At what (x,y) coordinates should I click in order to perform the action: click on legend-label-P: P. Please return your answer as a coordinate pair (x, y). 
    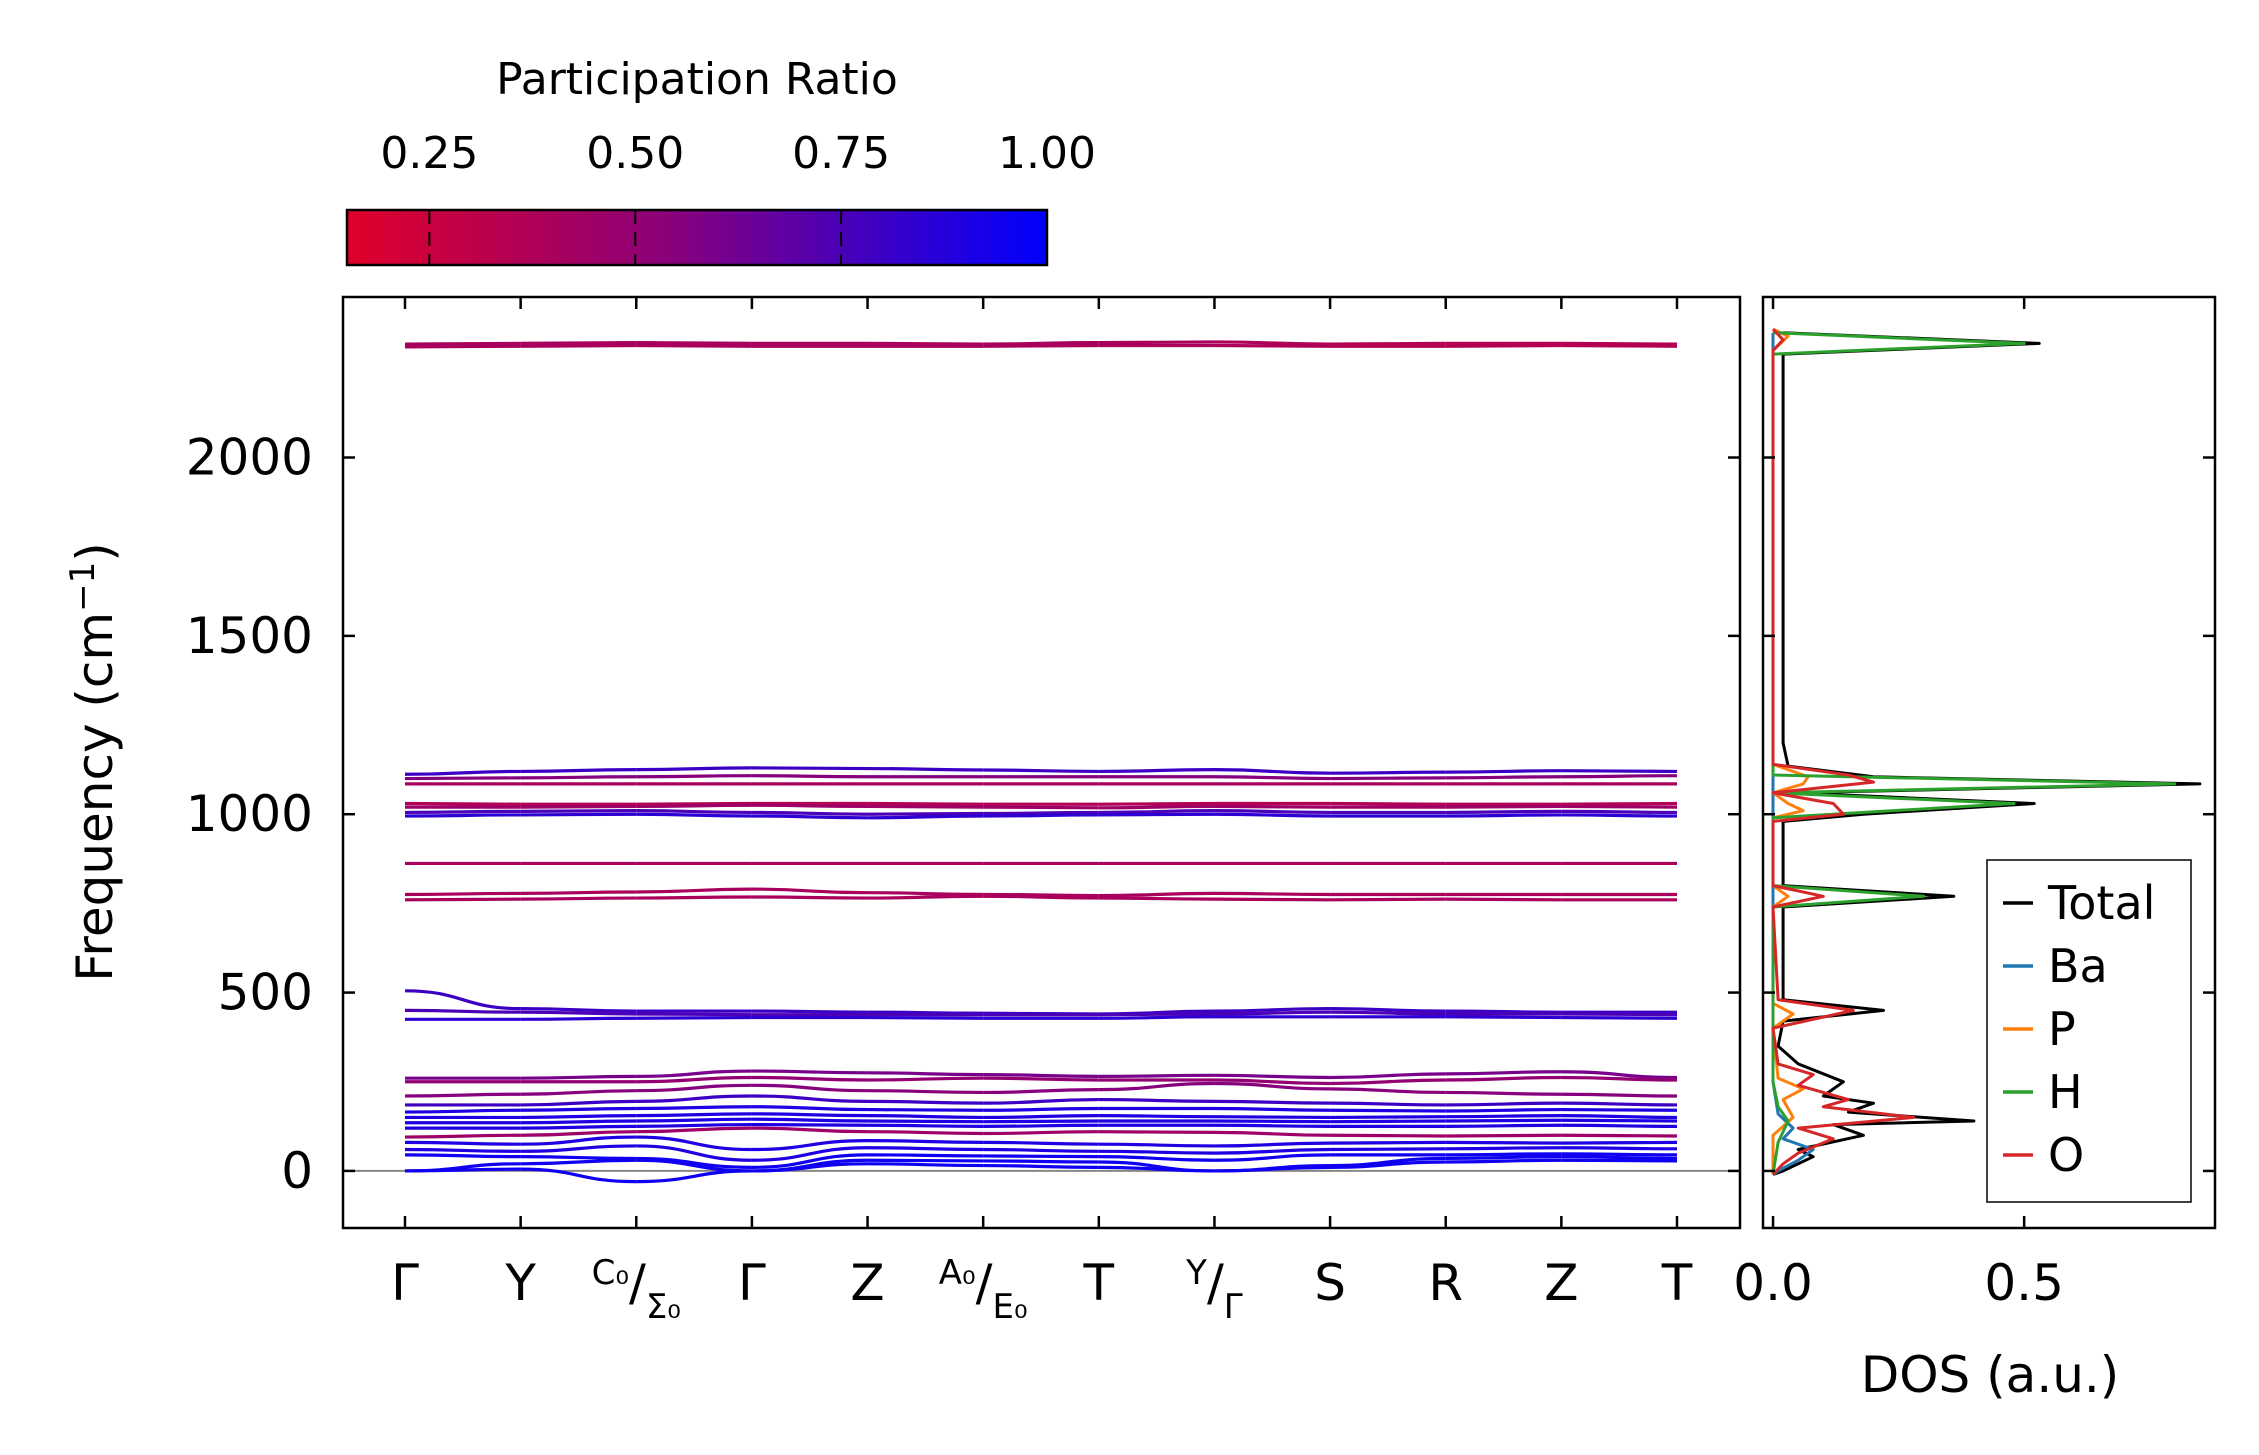
    Looking at the image, I should click on (2062, 1029).